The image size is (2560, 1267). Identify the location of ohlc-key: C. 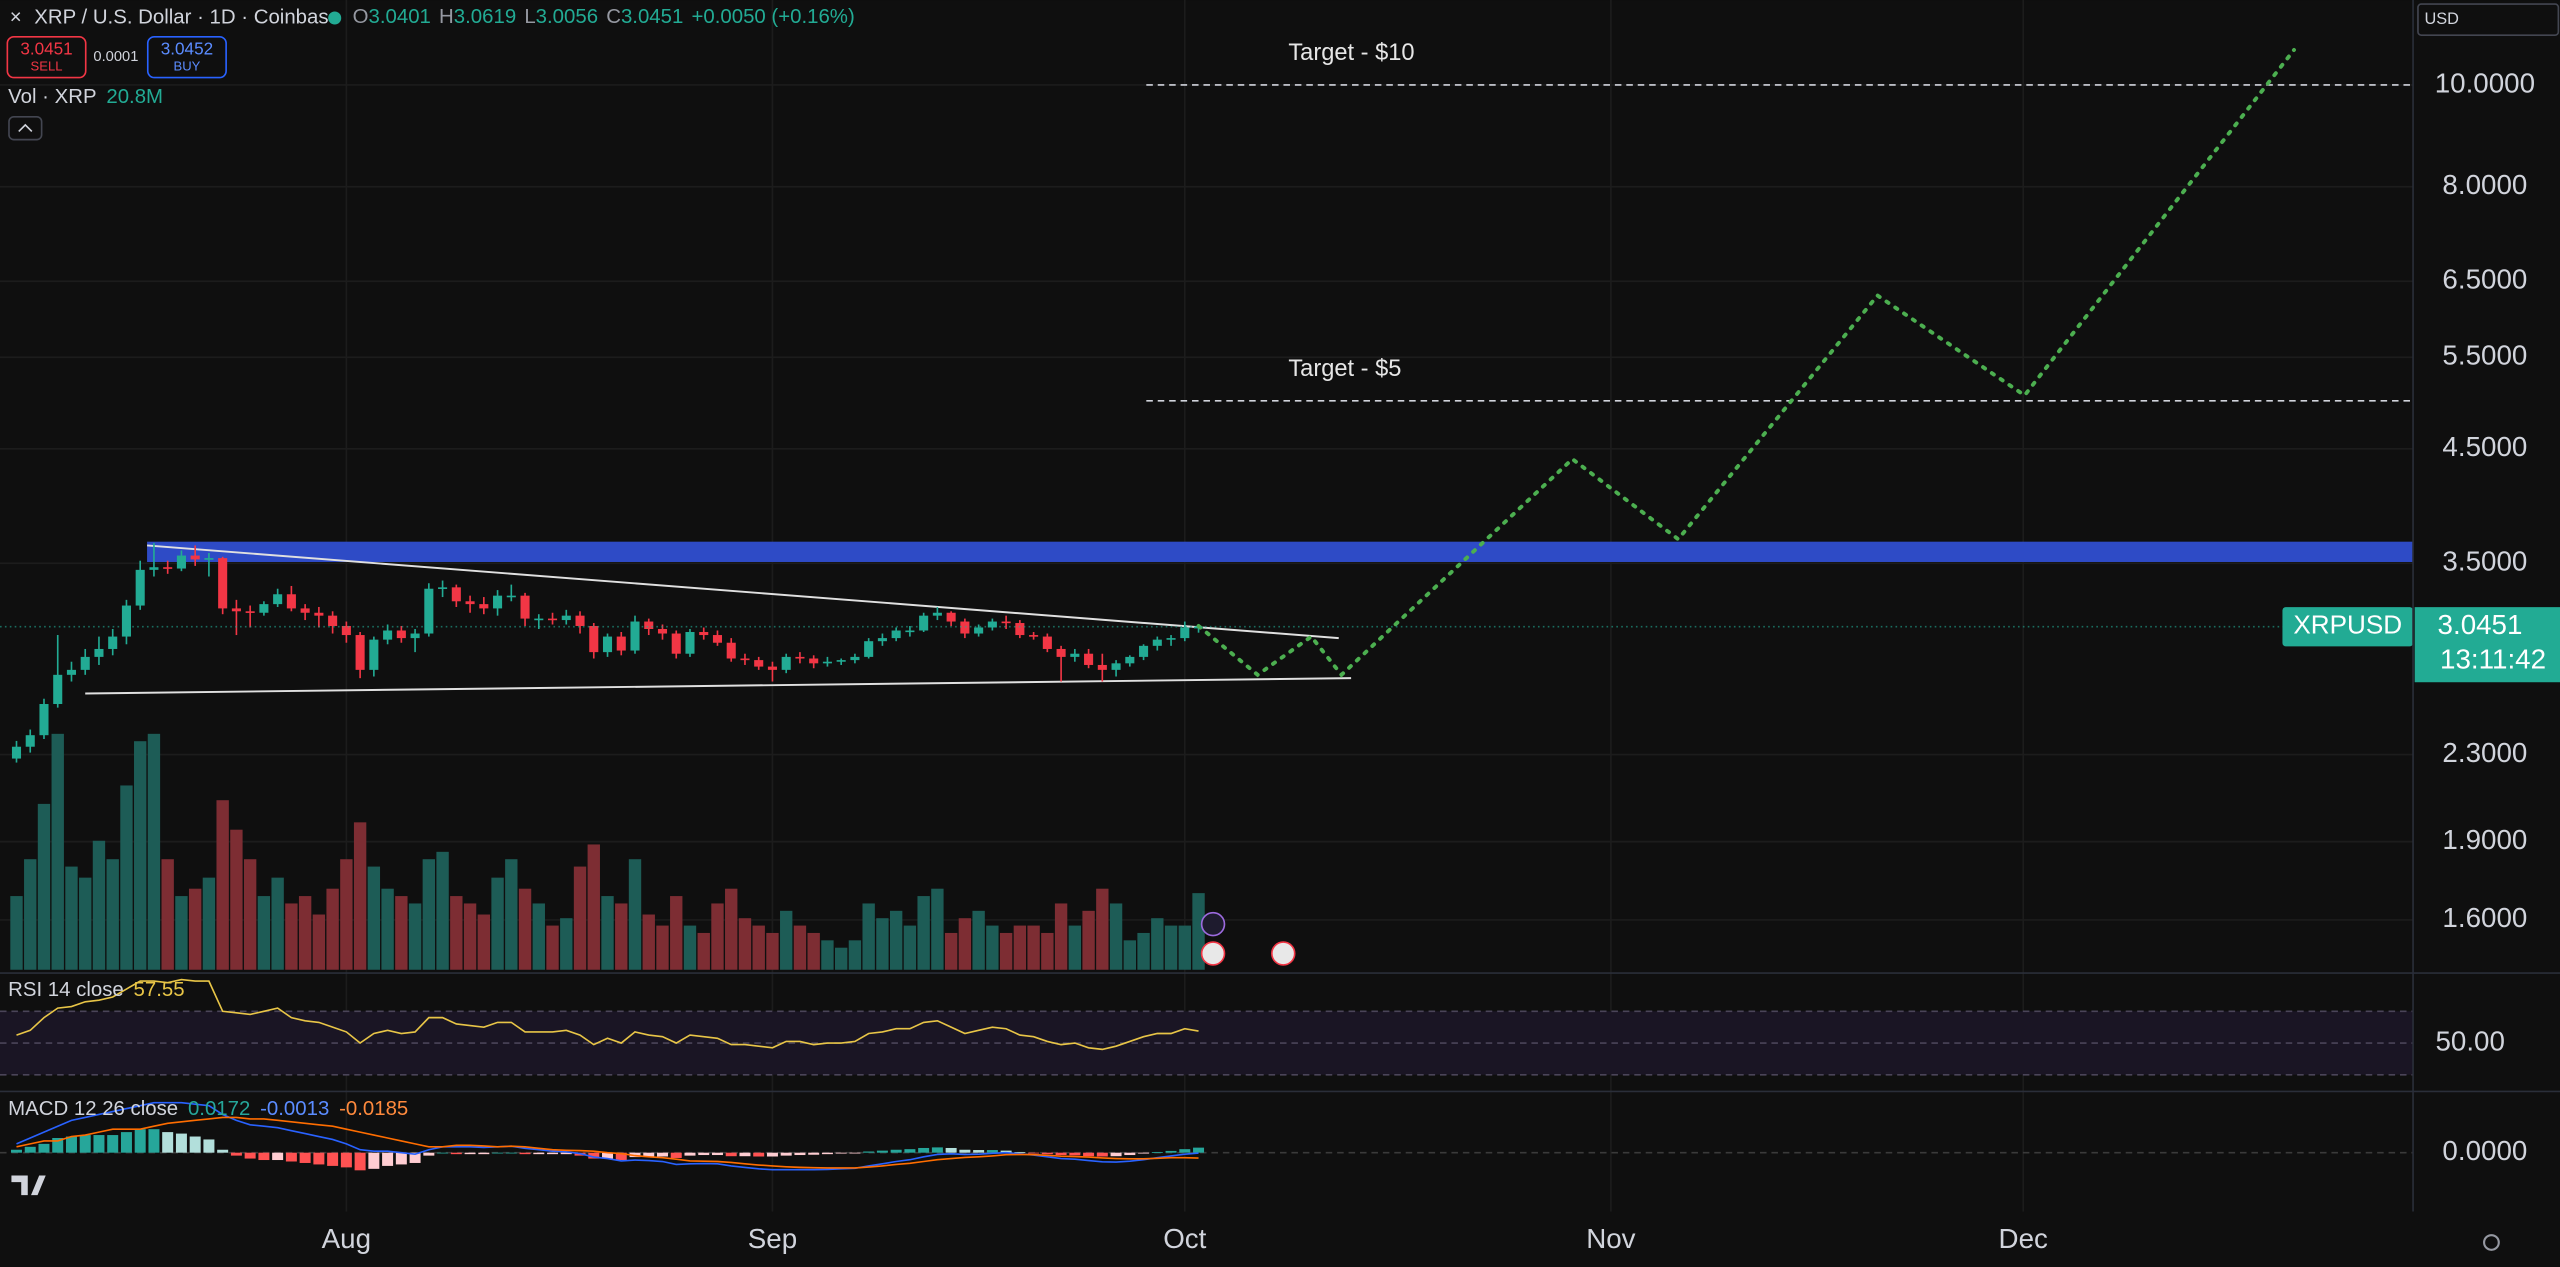
(613, 17).